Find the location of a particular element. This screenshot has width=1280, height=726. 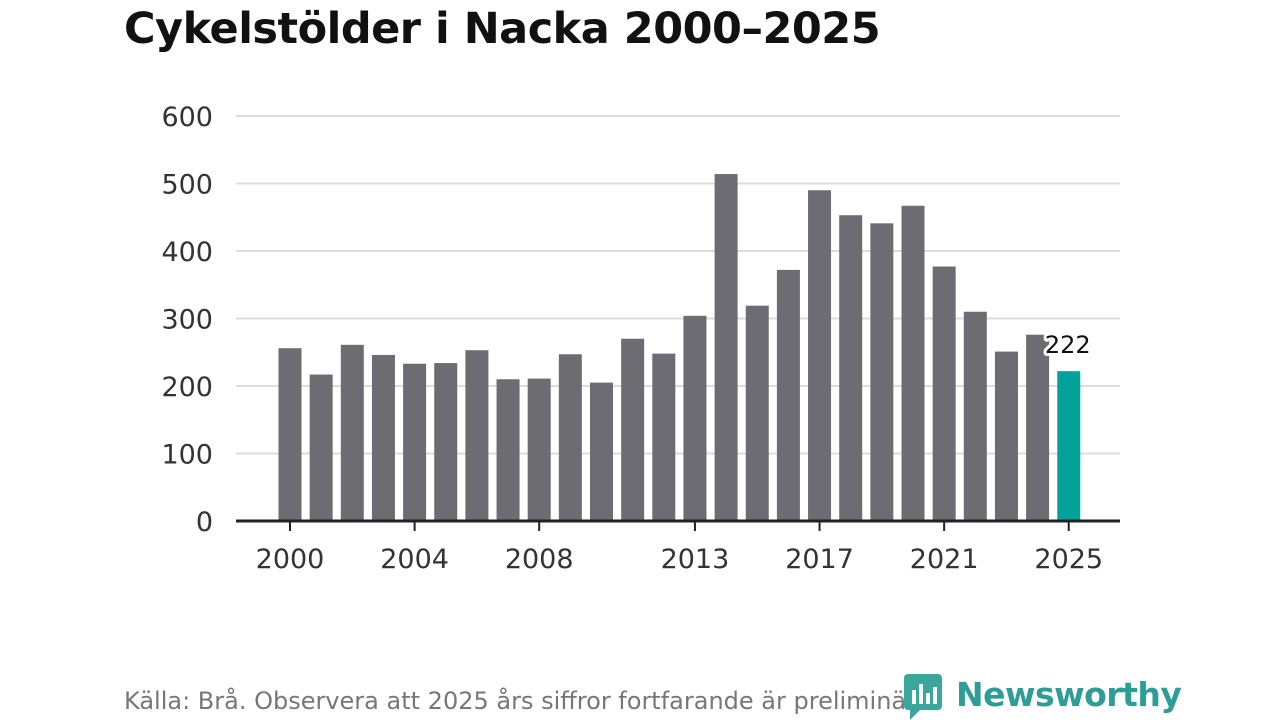

x-tick-label: 2017 is located at coordinates (819, 559).